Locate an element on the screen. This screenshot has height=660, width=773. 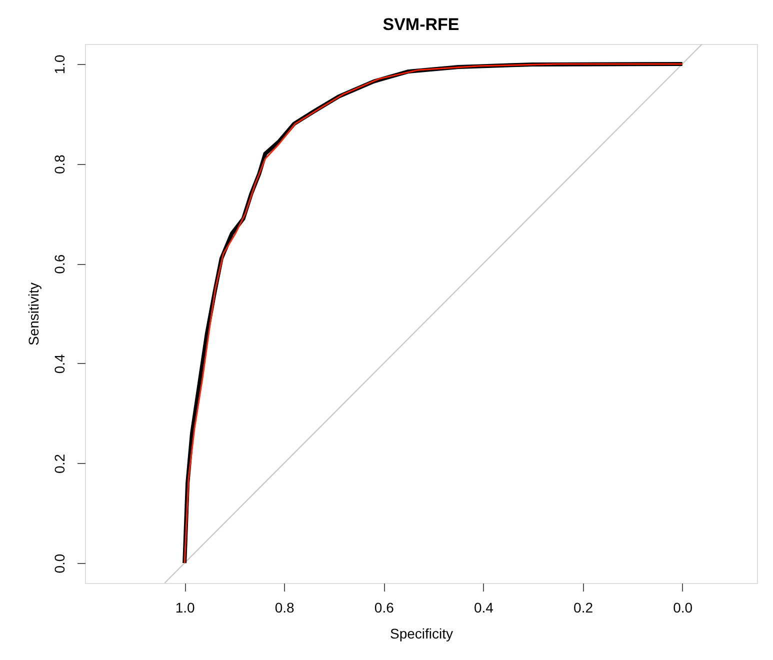
x-tick-label: 0.2 is located at coordinates (584, 608).